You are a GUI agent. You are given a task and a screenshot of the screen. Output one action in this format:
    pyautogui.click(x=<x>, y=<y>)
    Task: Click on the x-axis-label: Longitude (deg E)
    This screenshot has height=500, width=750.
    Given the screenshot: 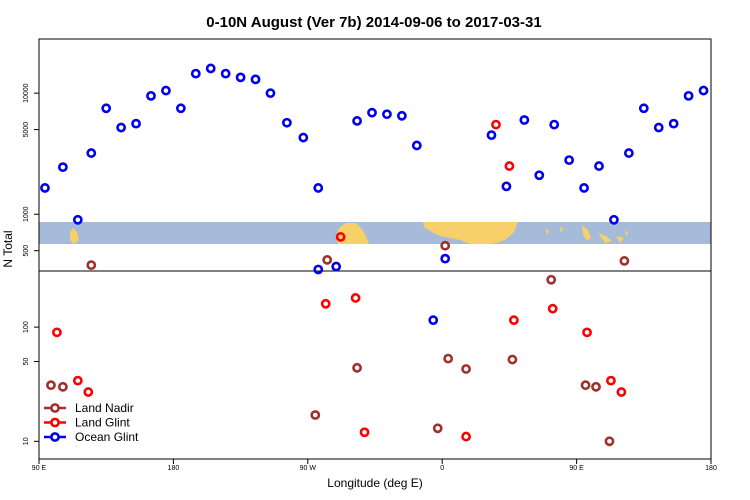 What is the action you would take?
    pyautogui.click(x=374, y=483)
    